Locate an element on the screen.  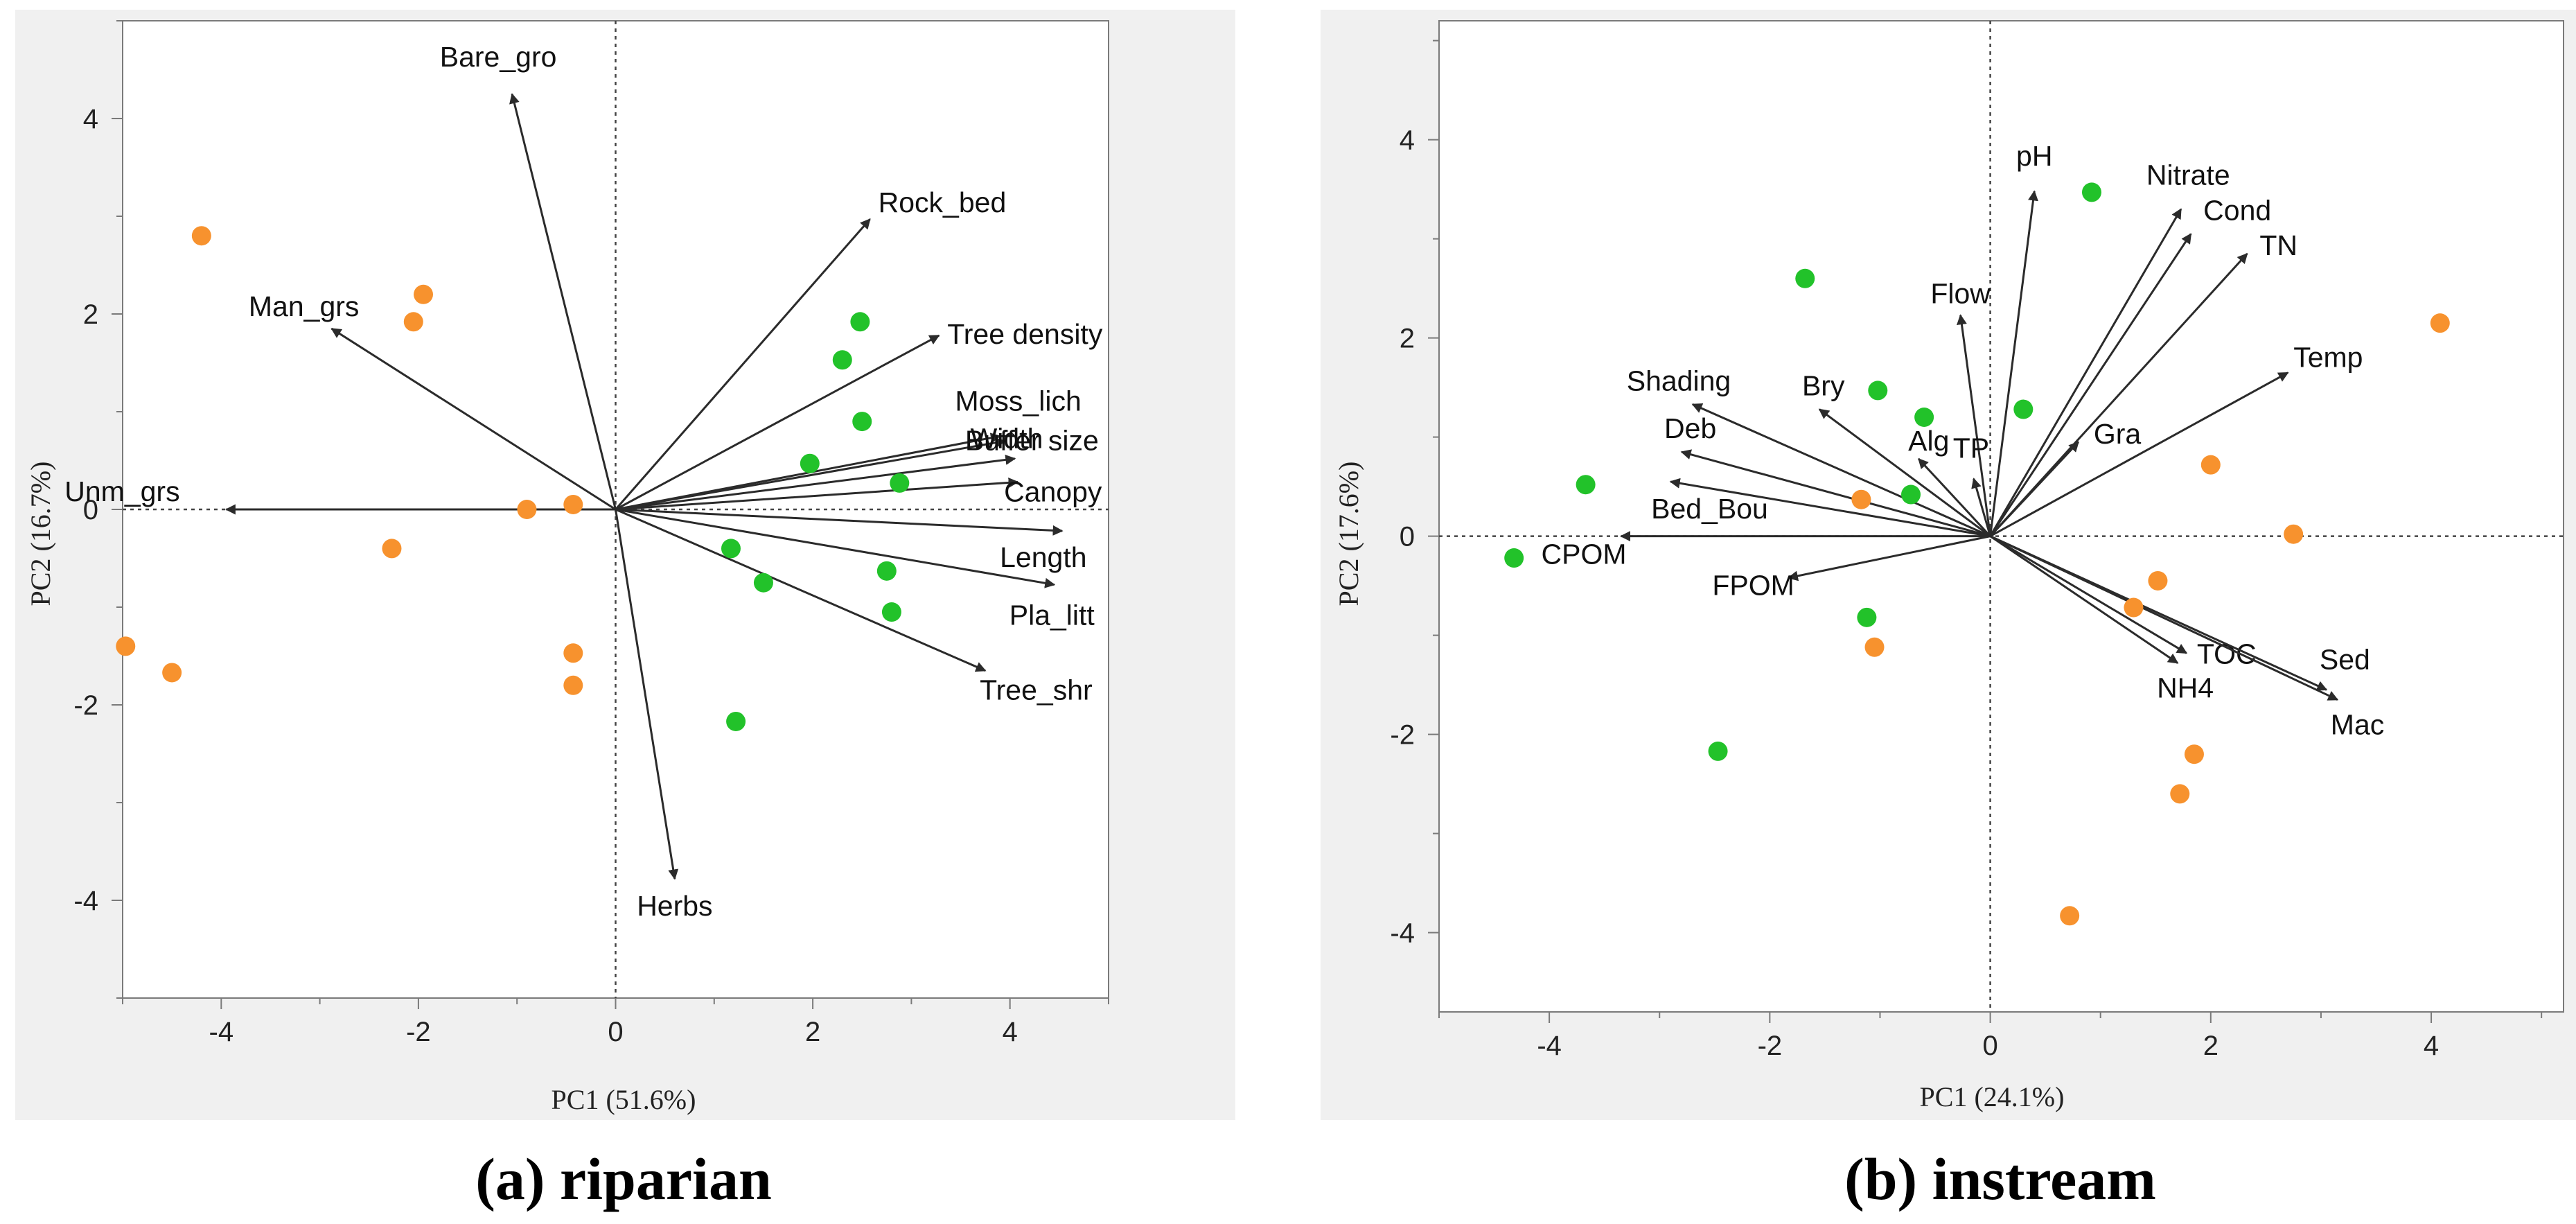
loading-arrow-nitrate is located at coordinates (2085, 372).